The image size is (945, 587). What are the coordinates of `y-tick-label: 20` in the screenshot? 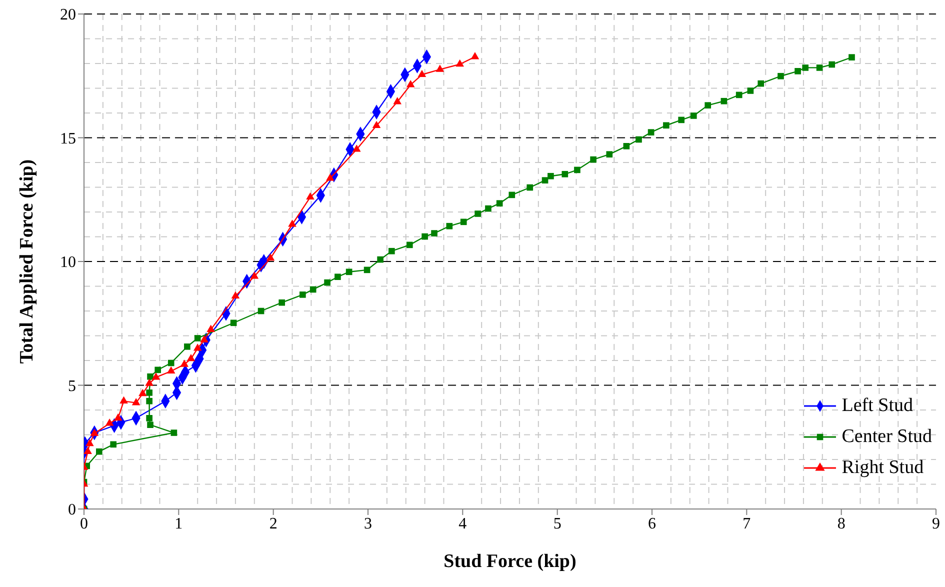 It's located at (68, 15).